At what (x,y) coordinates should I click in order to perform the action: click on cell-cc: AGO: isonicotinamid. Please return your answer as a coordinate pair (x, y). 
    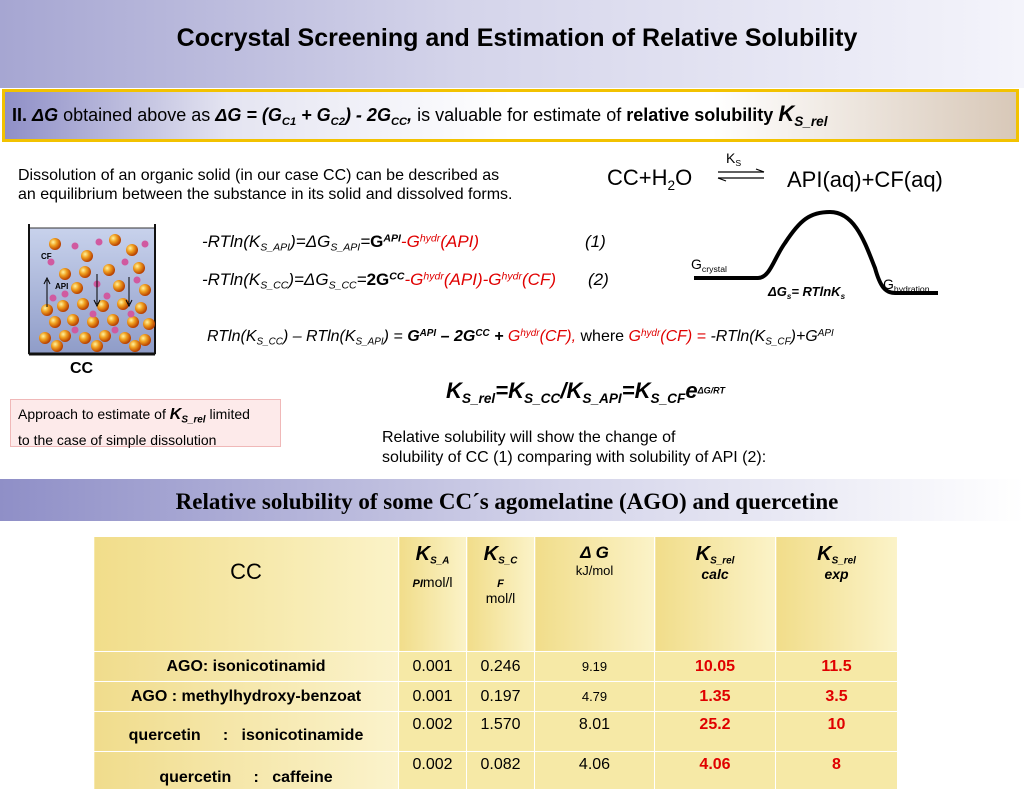
    Looking at the image, I should click on (246, 666).